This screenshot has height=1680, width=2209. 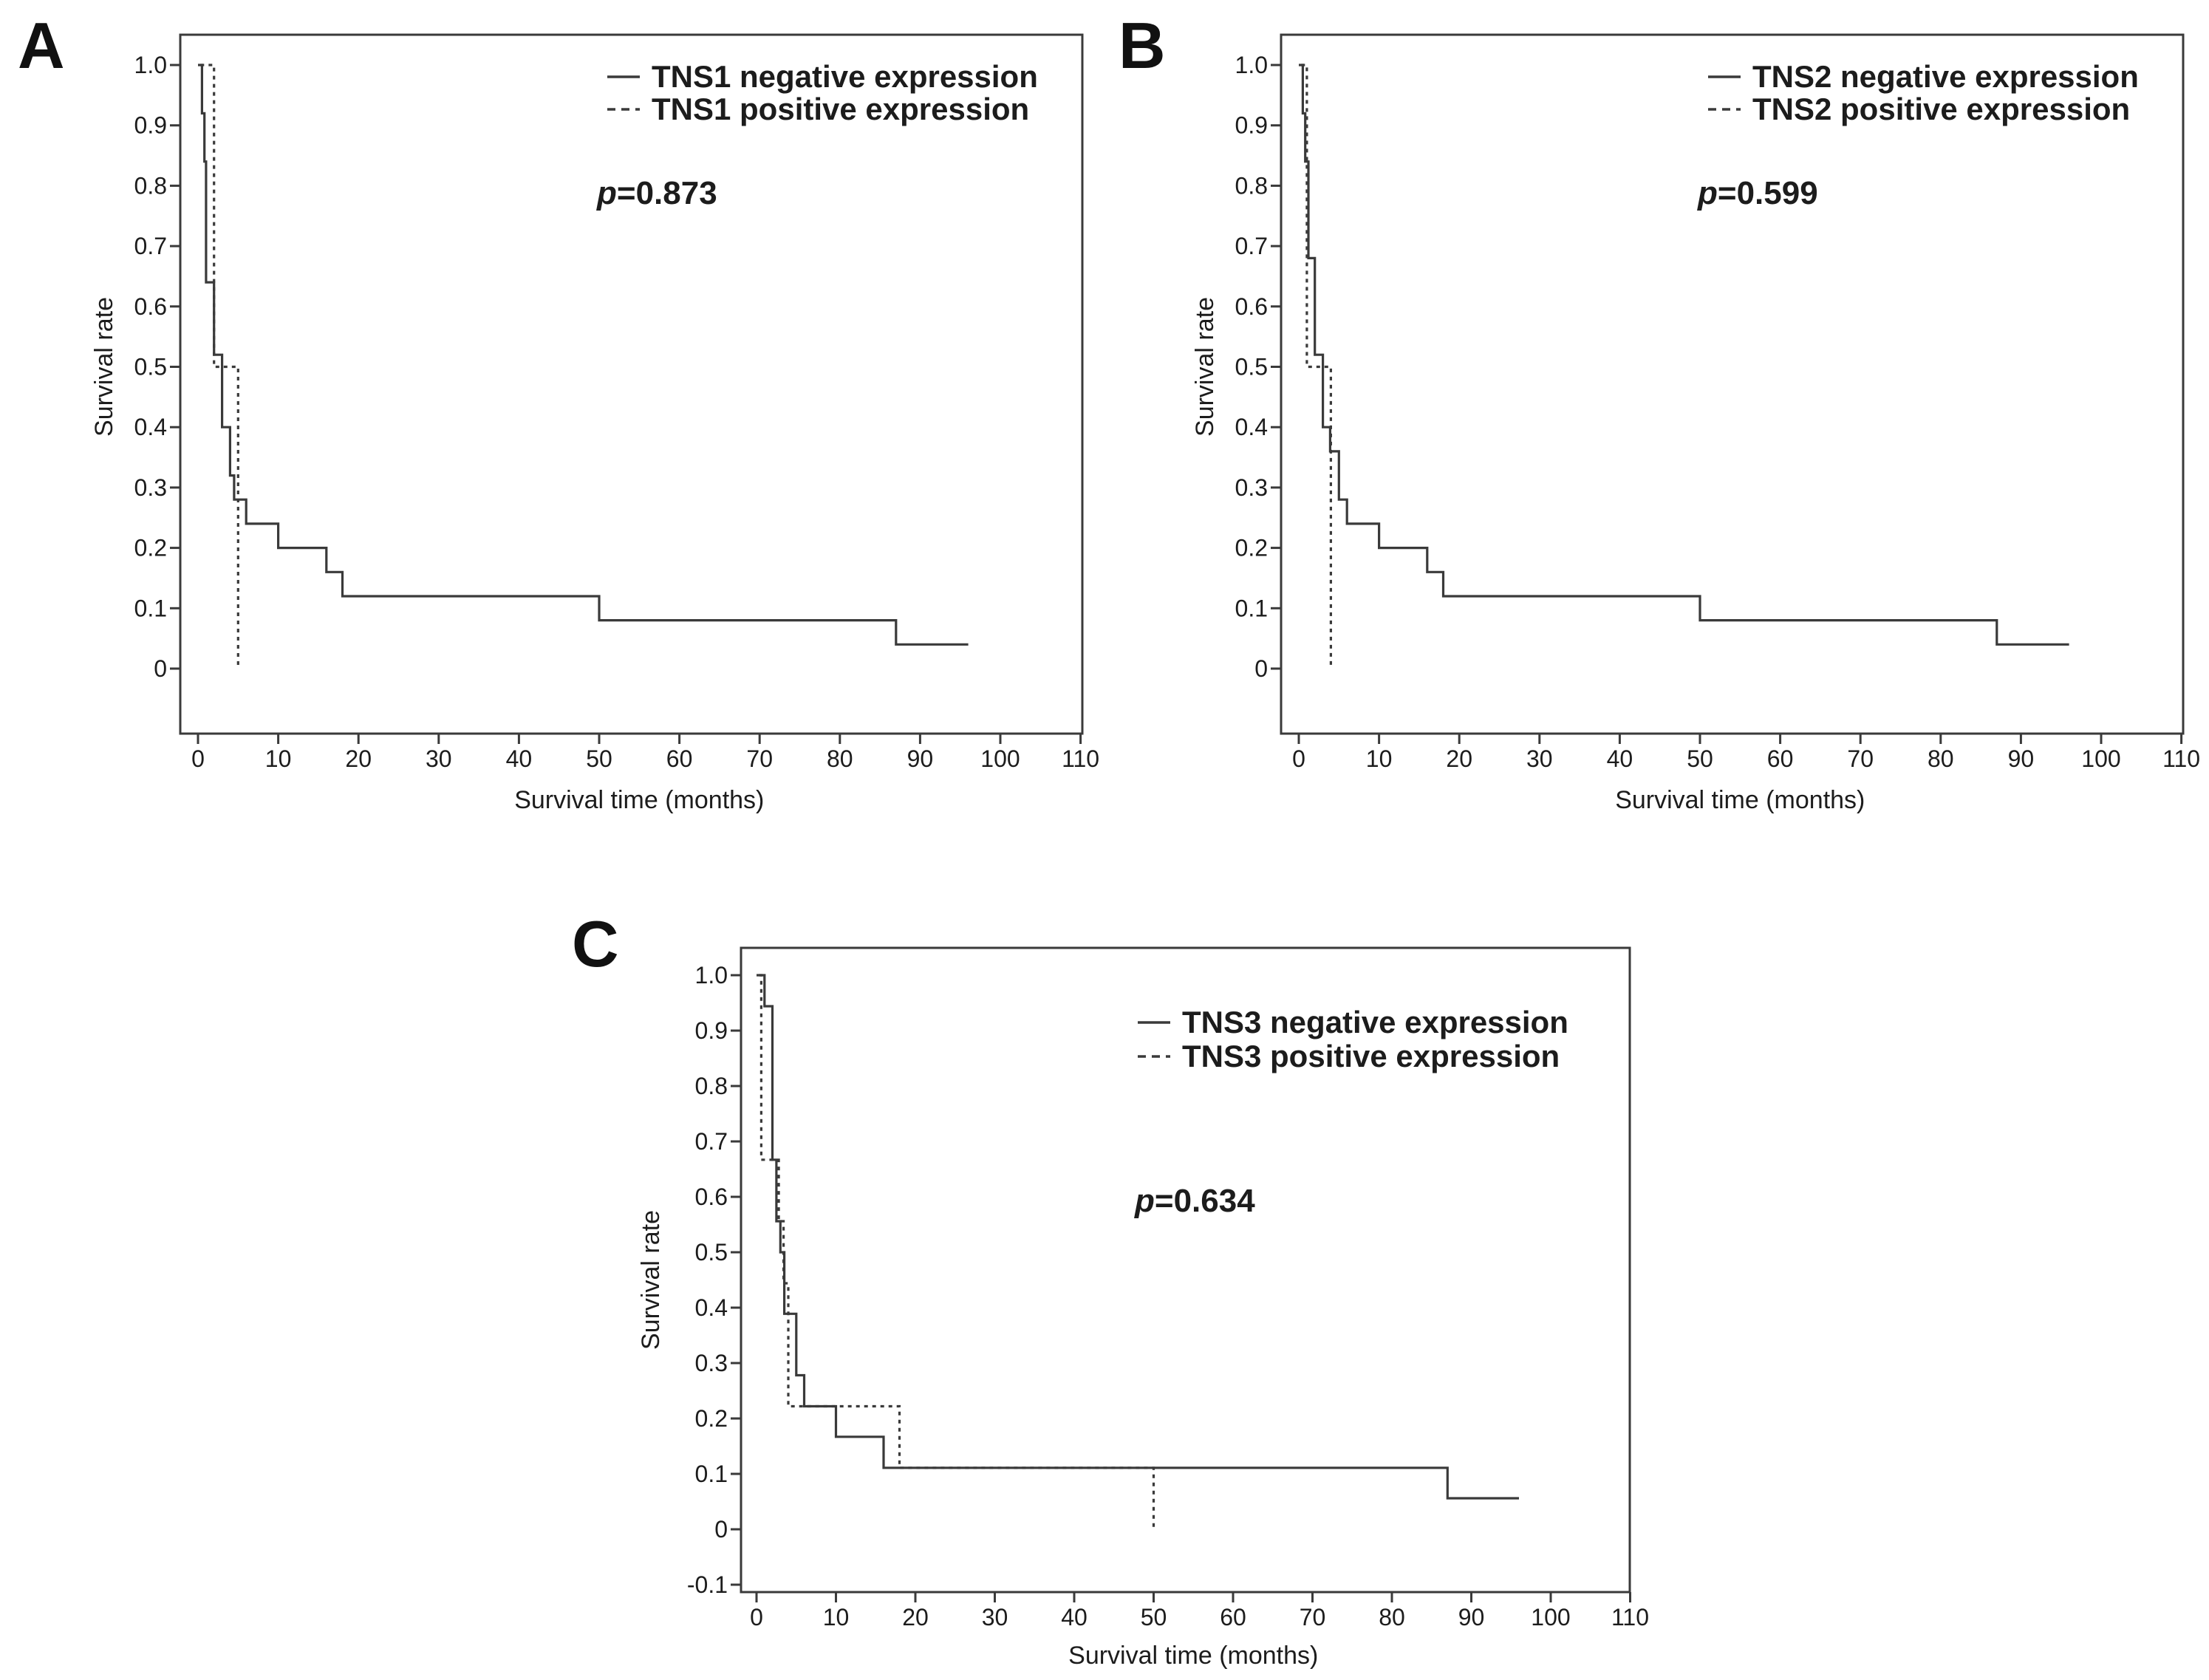 I want to click on legend-label: TNS1 positive expression, so click(x=840, y=109).